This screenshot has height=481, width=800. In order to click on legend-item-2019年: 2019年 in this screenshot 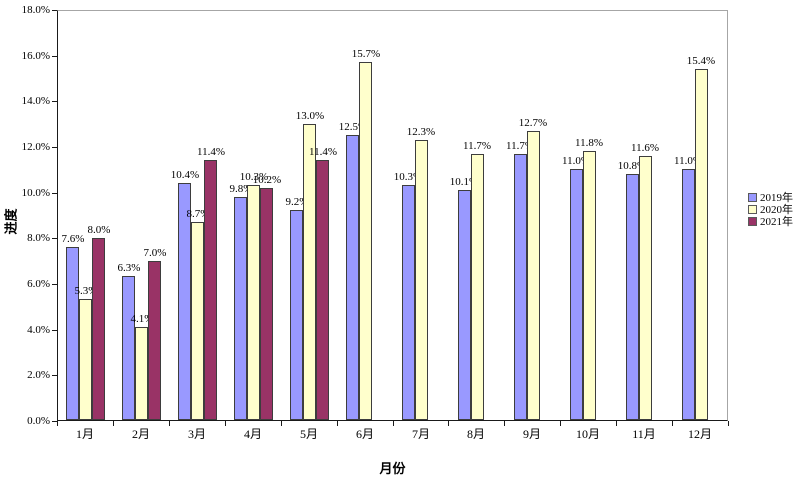, I will do `click(770, 197)`.